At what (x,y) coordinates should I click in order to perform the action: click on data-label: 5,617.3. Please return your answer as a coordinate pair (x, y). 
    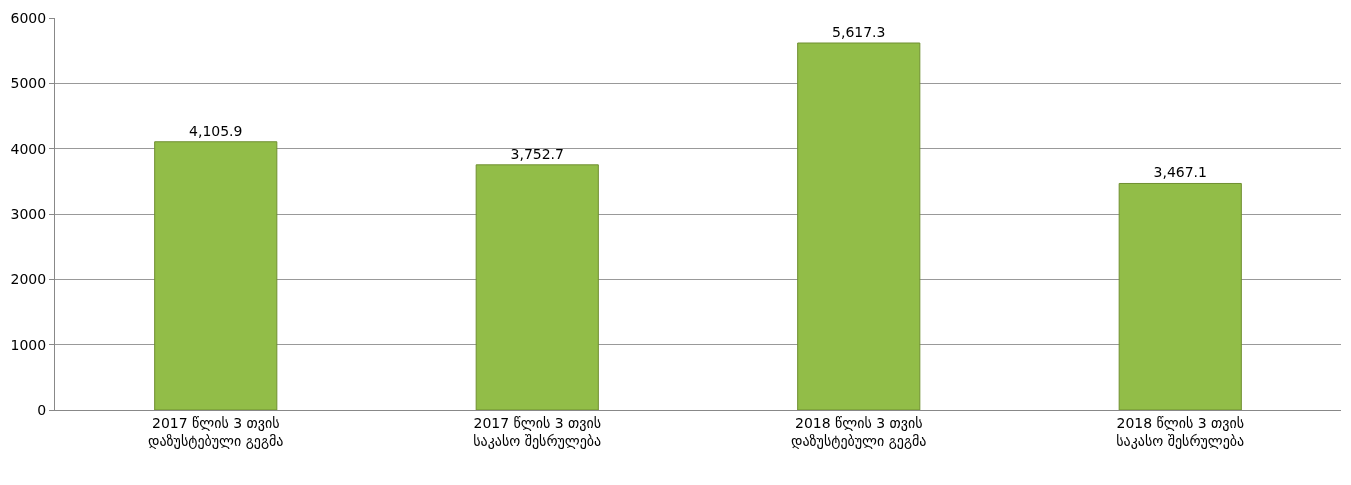
    Looking at the image, I should click on (859, 32).